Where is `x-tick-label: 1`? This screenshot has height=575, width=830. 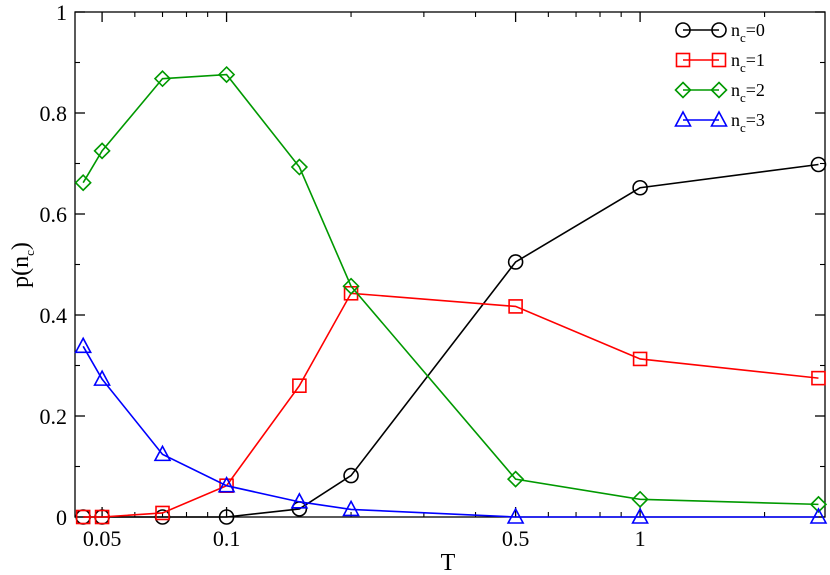 x-tick-label: 1 is located at coordinates (640, 538).